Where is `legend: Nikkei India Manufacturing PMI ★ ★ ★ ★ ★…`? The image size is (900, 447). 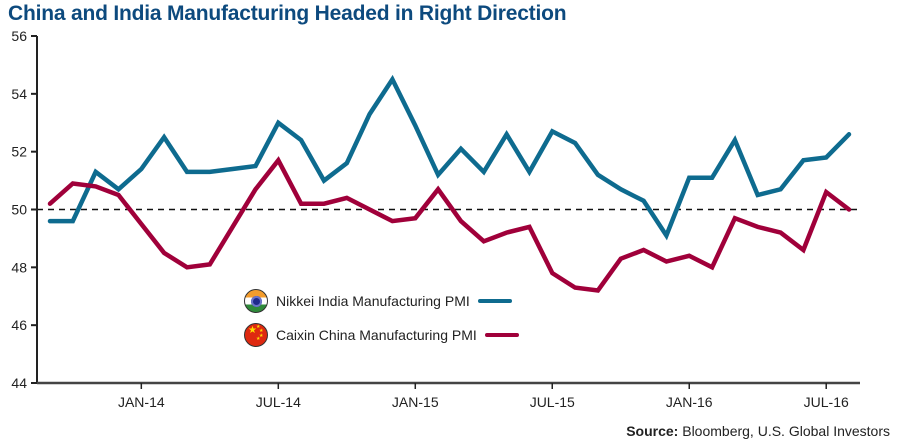
legend: Nikkei India Manufacturing PMI ★ ★ ★ ★ ★… is located at coordinates (381, 318).